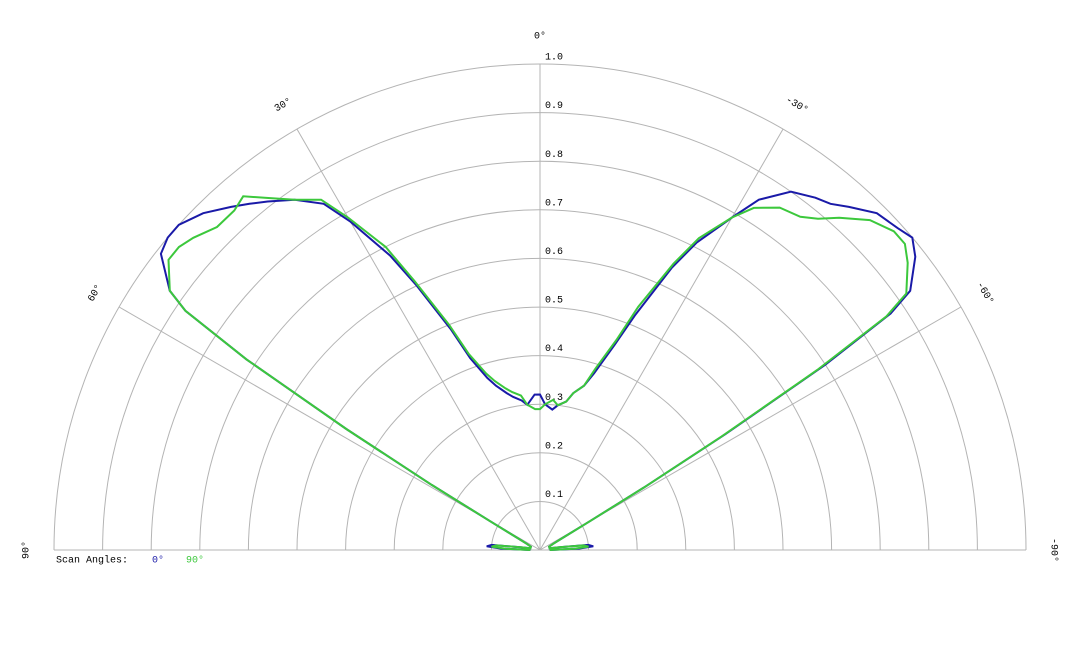 The height and width of the screenshot is (648, 1080). Describe the element at coordinates (195, 561) in the screenshot. I see `legend-entry: 90°` at that location.